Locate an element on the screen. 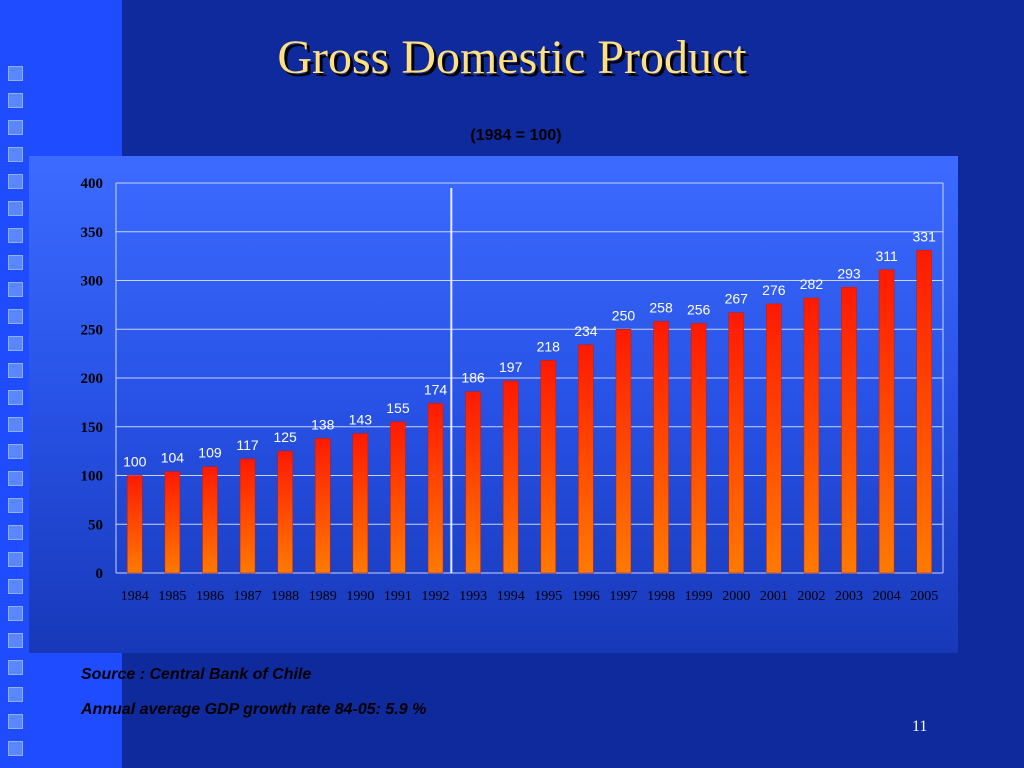  data-label: 331 is located at coordinates (925, 236).